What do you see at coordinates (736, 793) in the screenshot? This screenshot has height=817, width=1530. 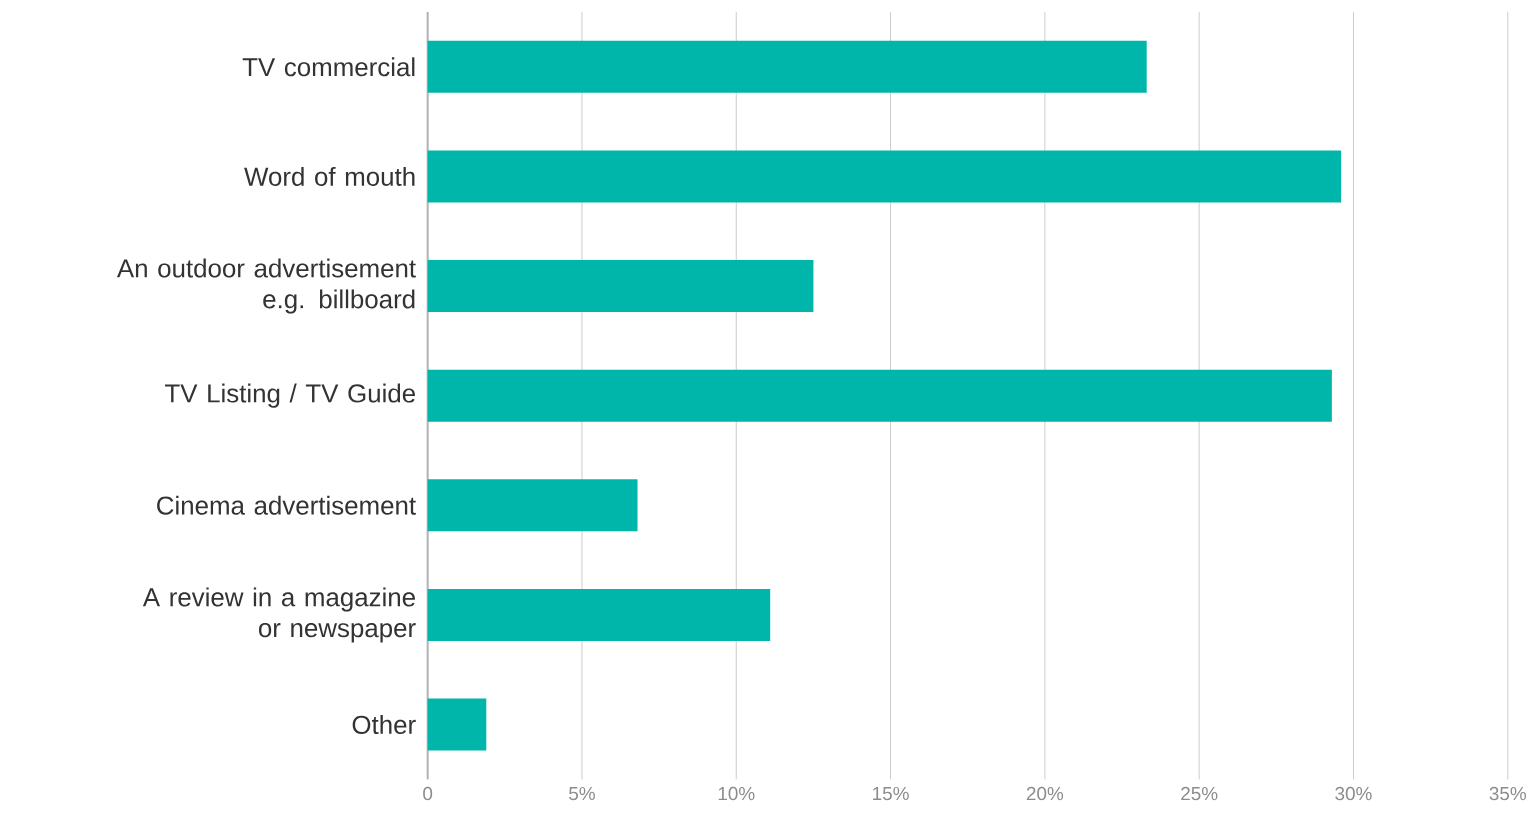 I see `x-tick-label: 10%` at bounding box center [736, 793].